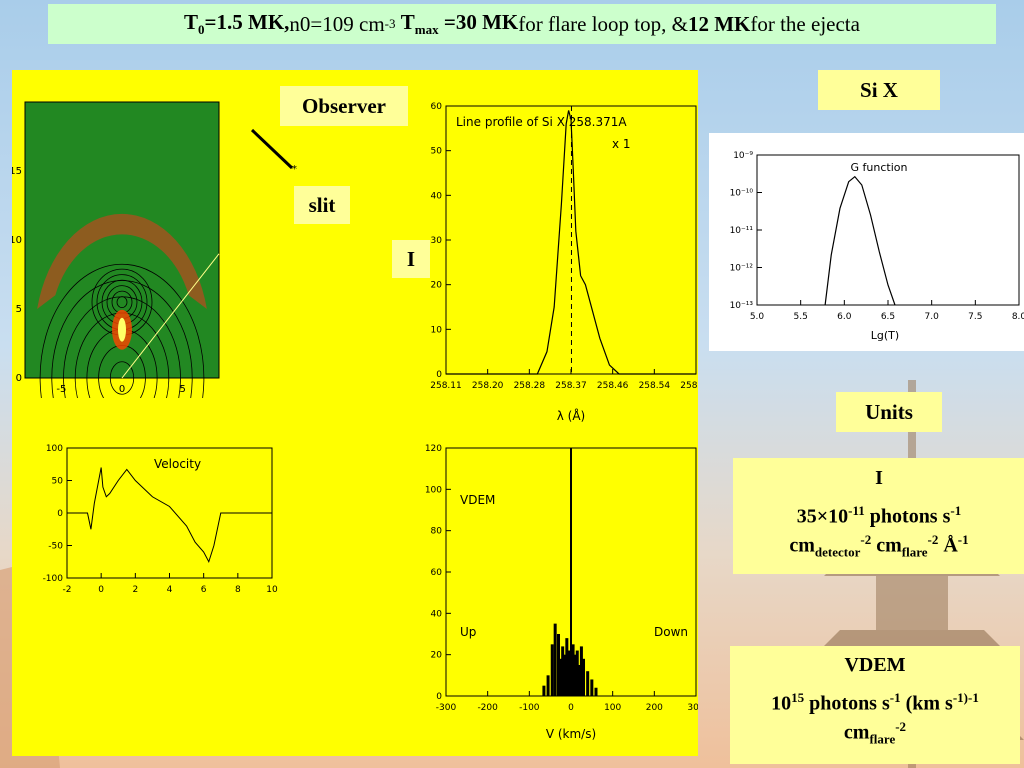 Image resolution: width=1024 pixels, height=768 pixels. I want to click on profile-y-tick-label: 50, so click(437, 152).